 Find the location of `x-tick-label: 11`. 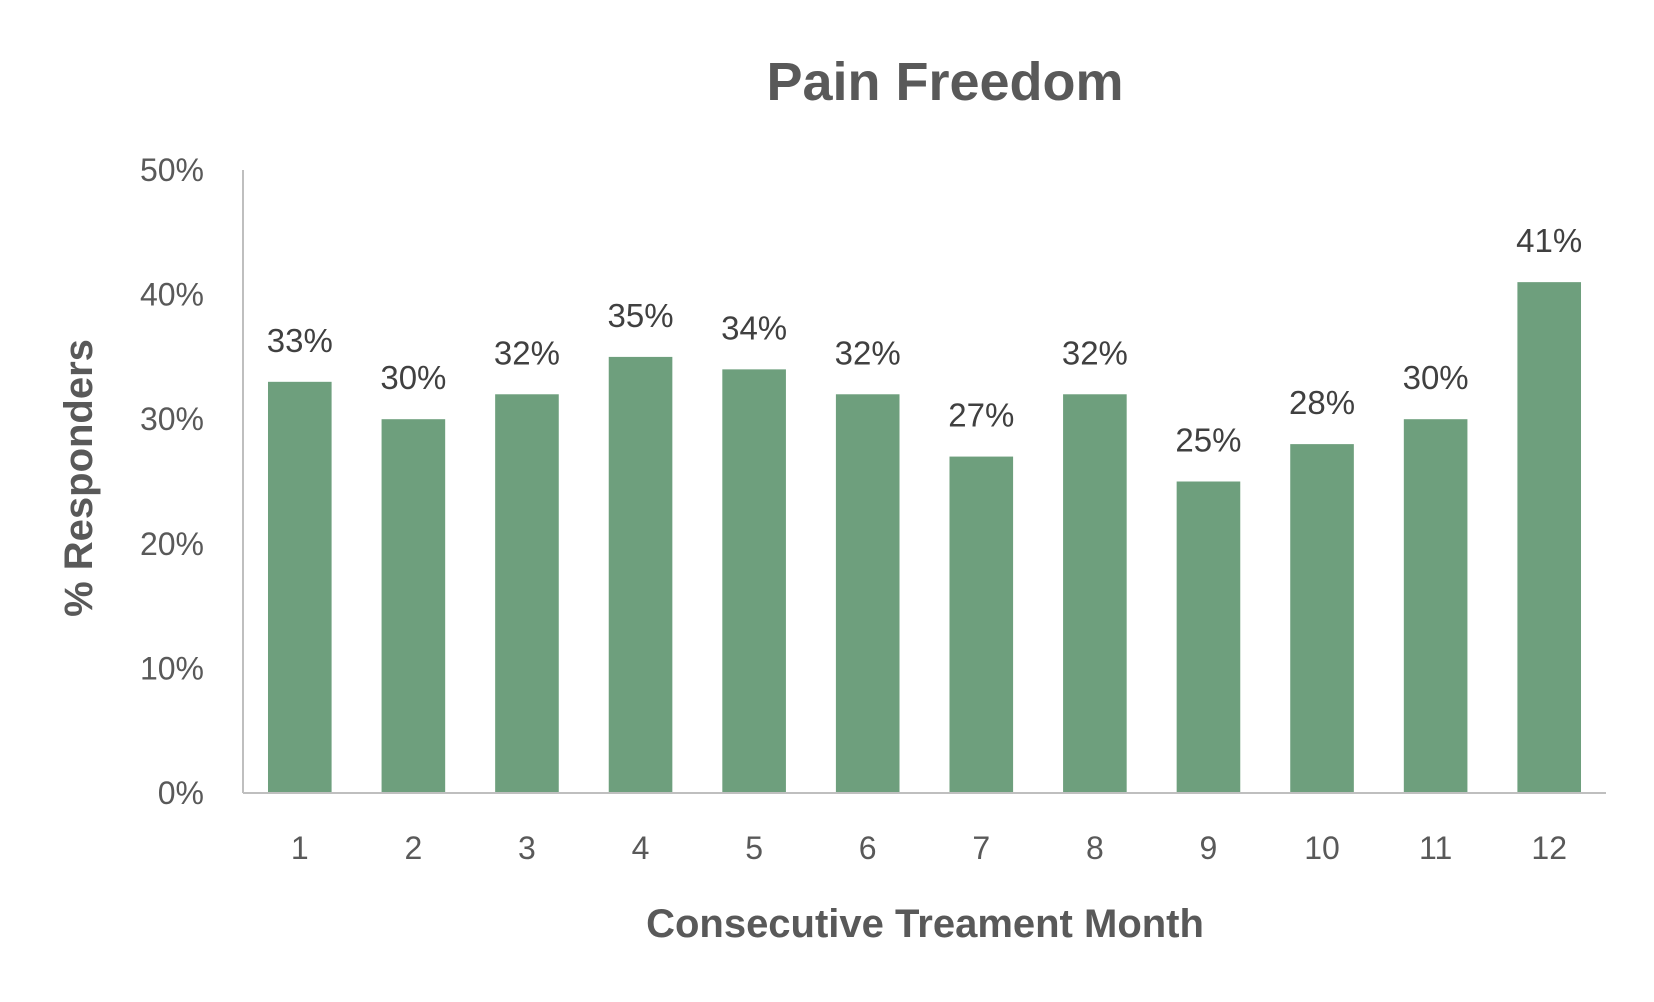

x-tick-label: 11 is located at coordinates (1435, 848).